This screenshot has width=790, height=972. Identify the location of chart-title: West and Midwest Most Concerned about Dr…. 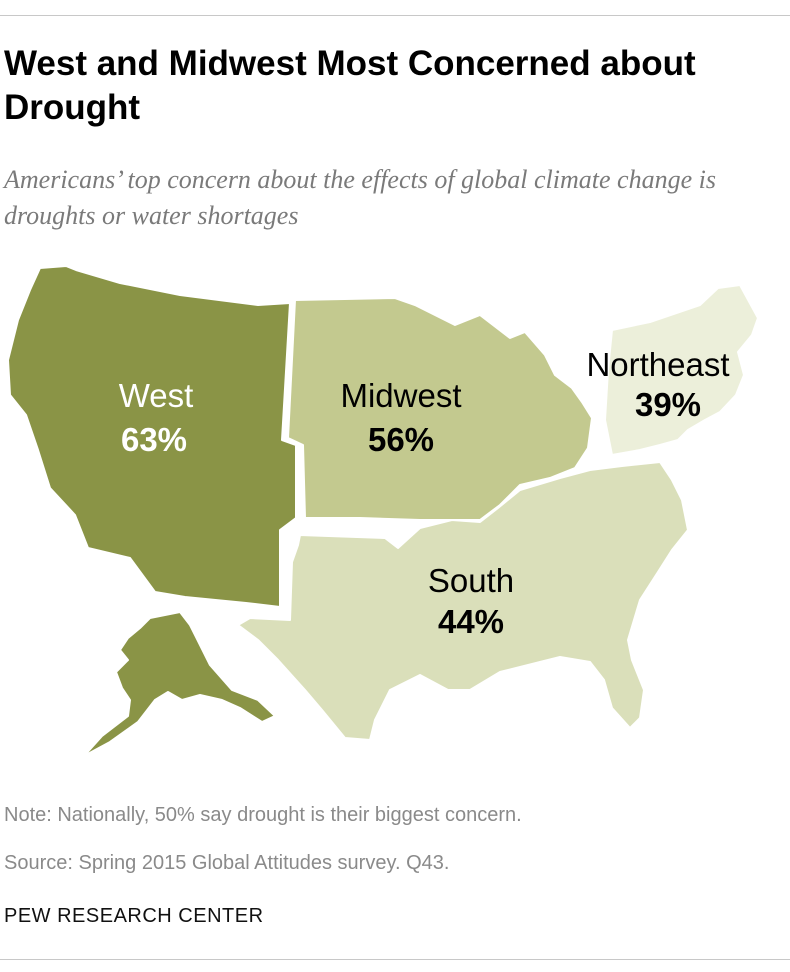
(350, 85).